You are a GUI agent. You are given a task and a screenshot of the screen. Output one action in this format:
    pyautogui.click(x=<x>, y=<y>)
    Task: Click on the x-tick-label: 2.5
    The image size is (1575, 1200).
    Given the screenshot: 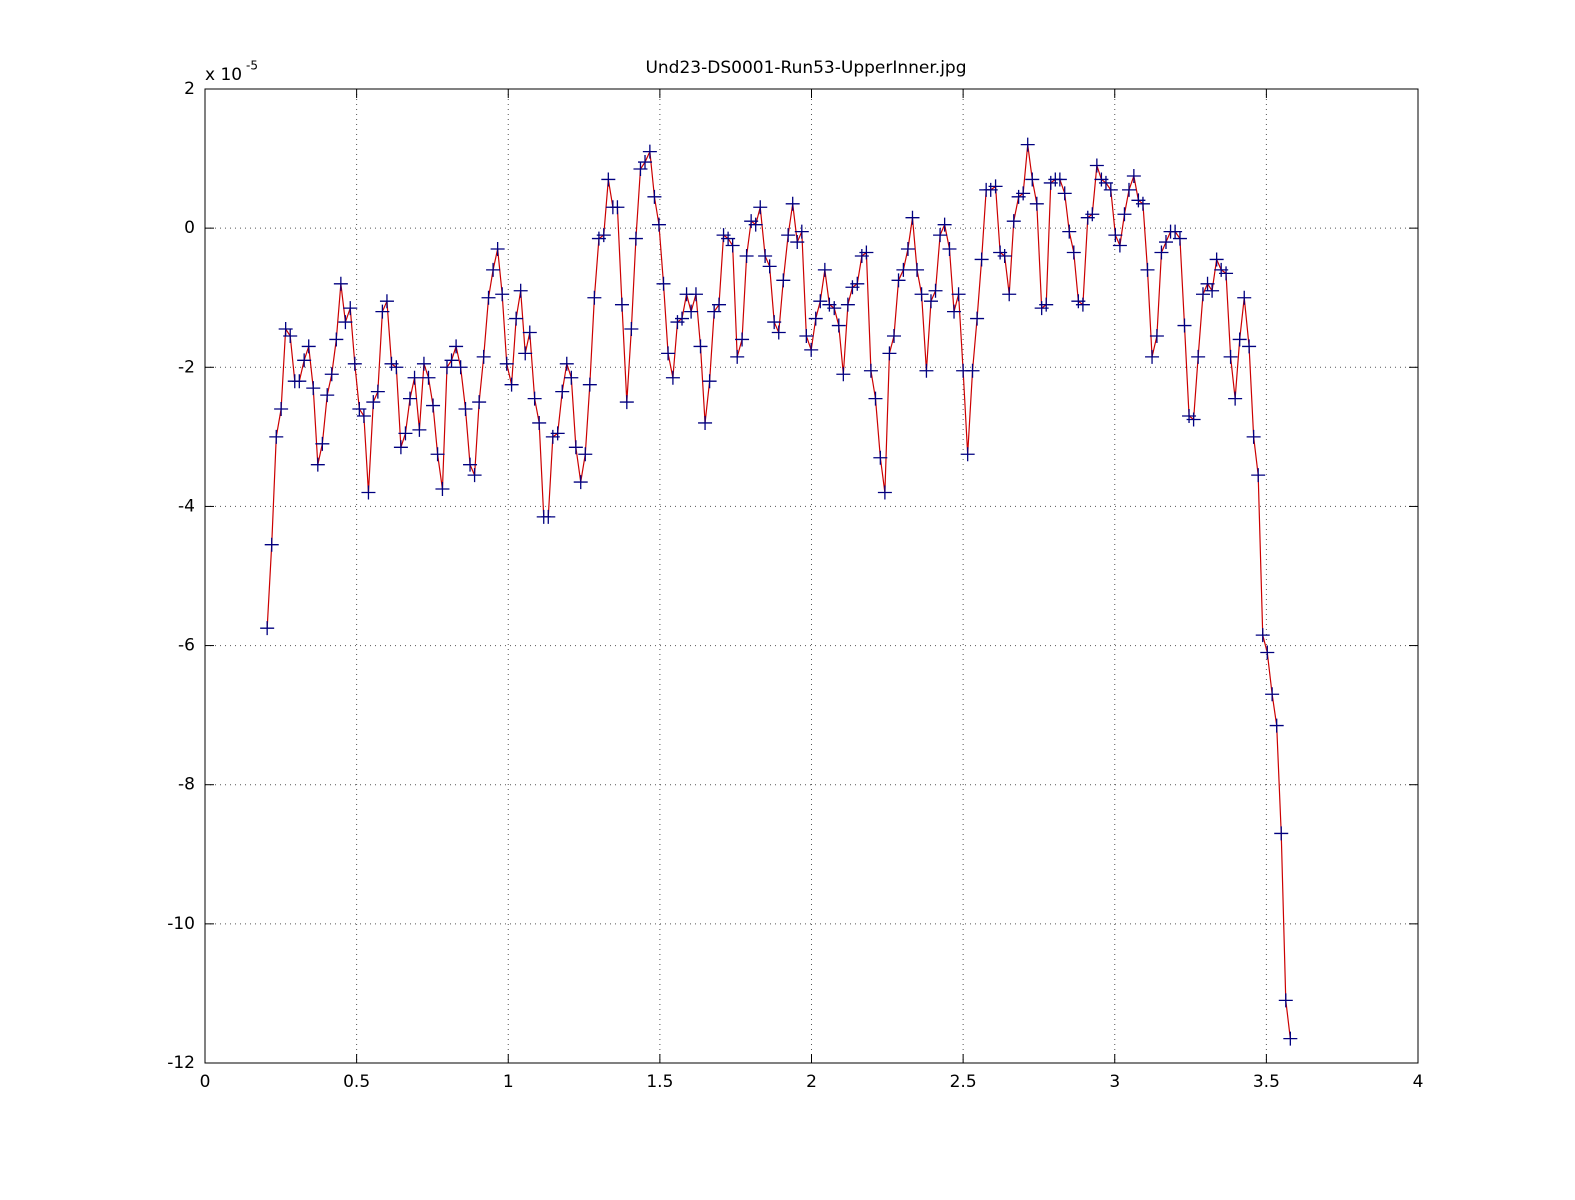 What is the action you would take?
    pyautogui.click(x=963, y=1082)
    